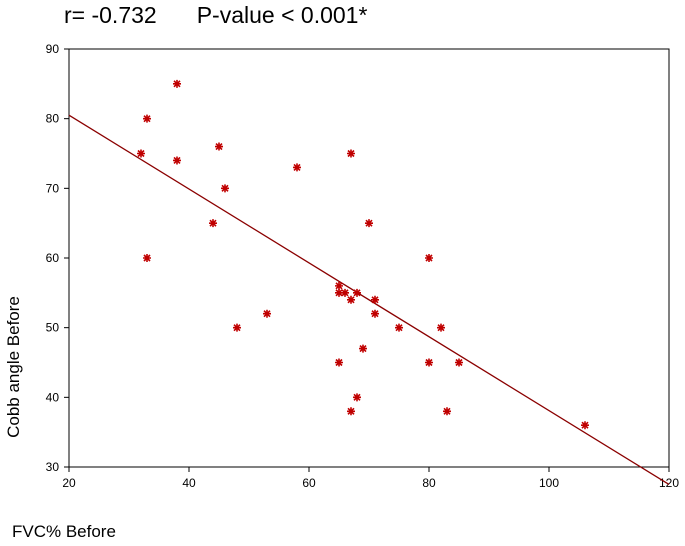  I want to click on x-axis-title: FVC% Before, so click(64, 531).